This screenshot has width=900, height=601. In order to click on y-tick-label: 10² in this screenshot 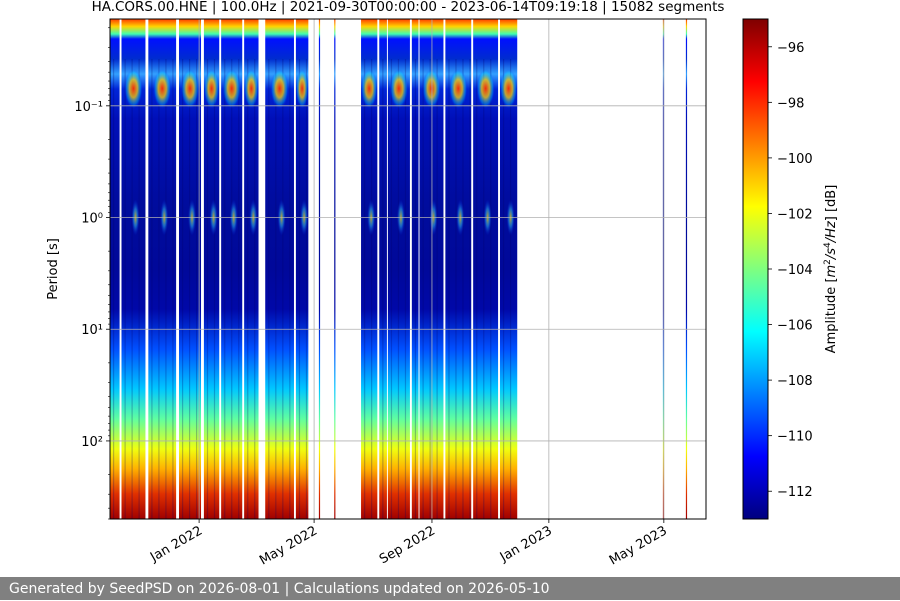, I will do `click(92, 442)`.